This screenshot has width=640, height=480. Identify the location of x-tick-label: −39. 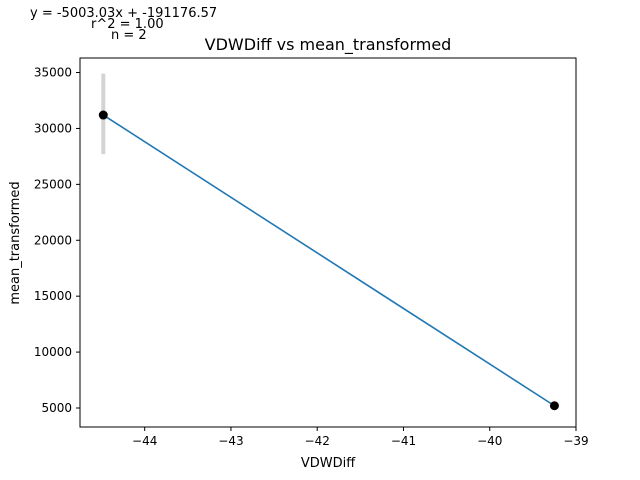
(575, 441).